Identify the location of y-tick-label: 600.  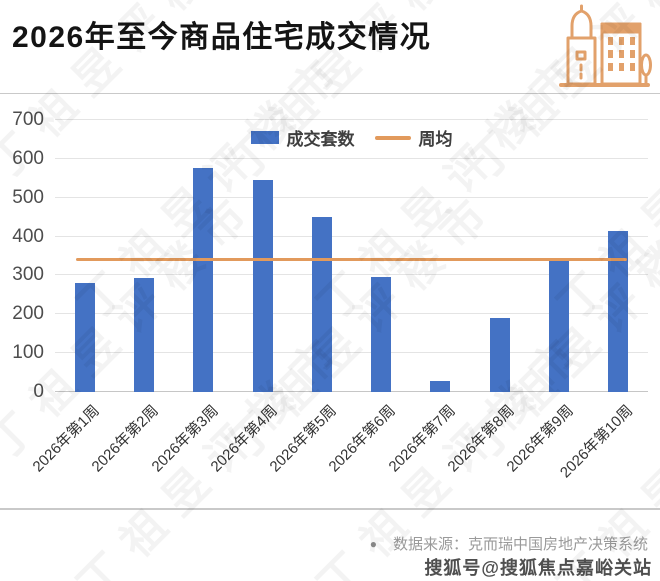
(28, 158).